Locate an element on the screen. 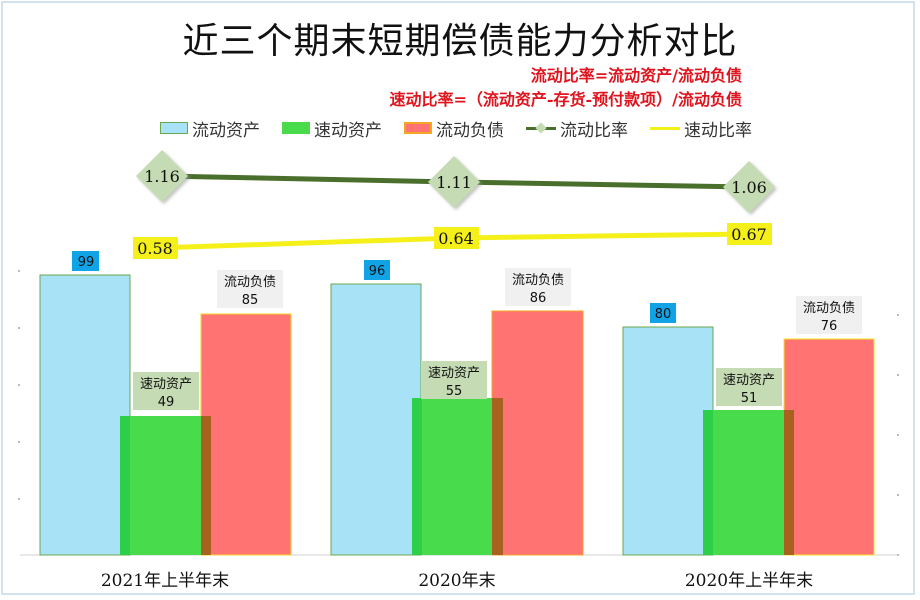  quick-assets-value: 55 is located at coordinates (454, 391).